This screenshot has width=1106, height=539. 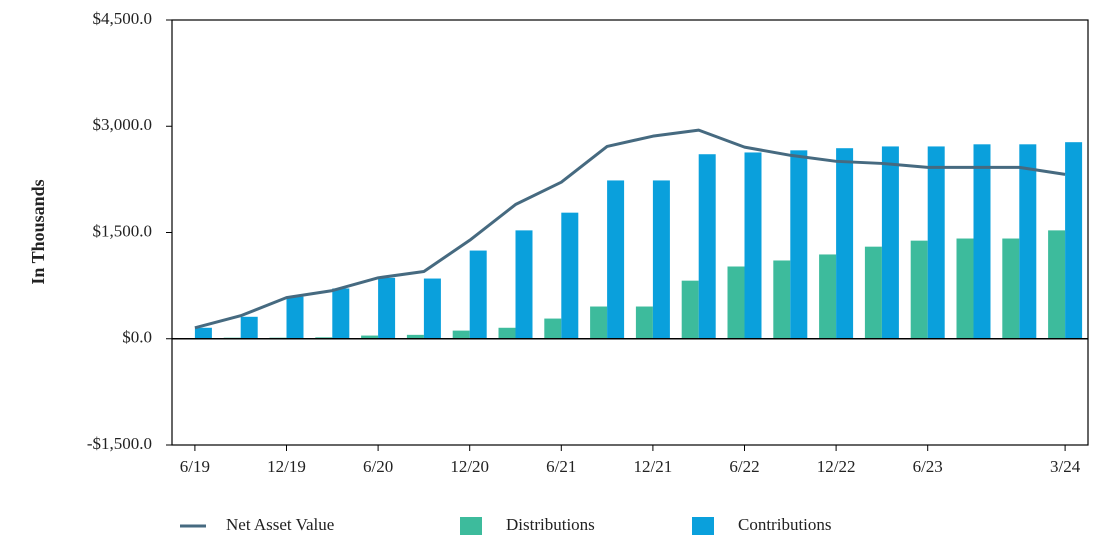 What do you see at coordinates (280, 524) in the screenshot?
I see `legend-label: Net Asset Value` at bounding box center [280, 524].